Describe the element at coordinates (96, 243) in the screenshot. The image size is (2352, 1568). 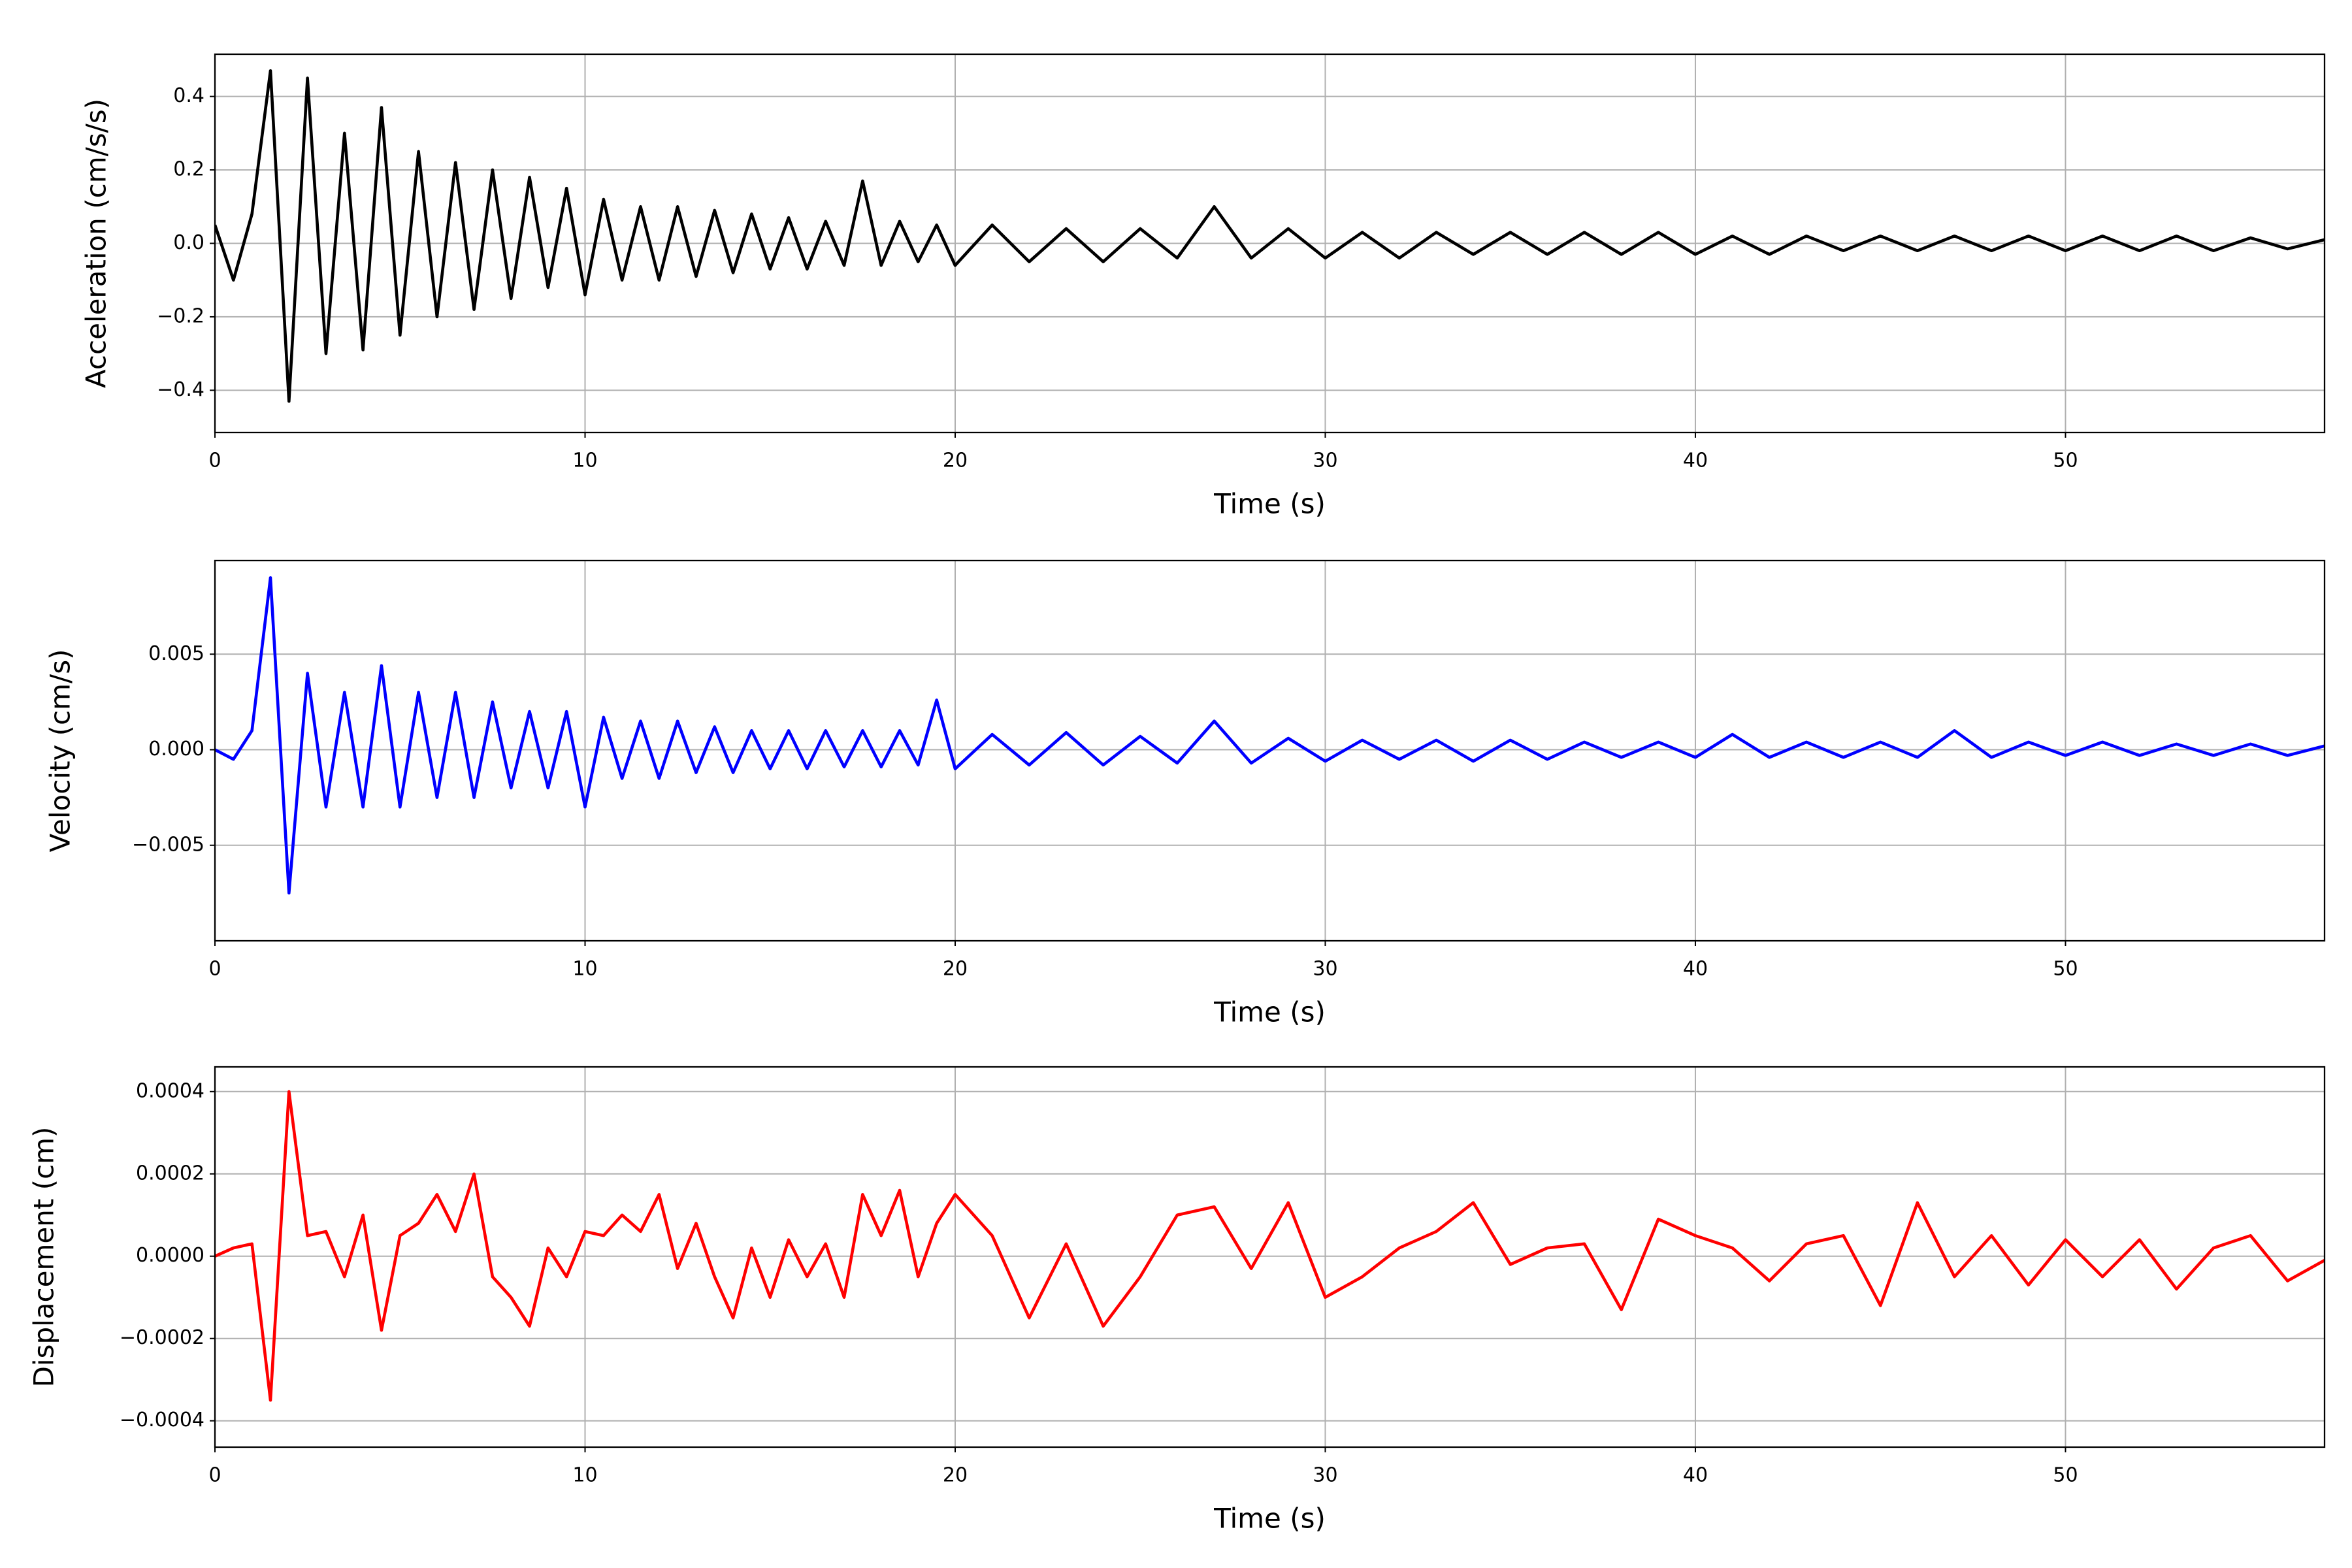
I see `y-axis-label: Acceleration (cm/s/s)` at that location.